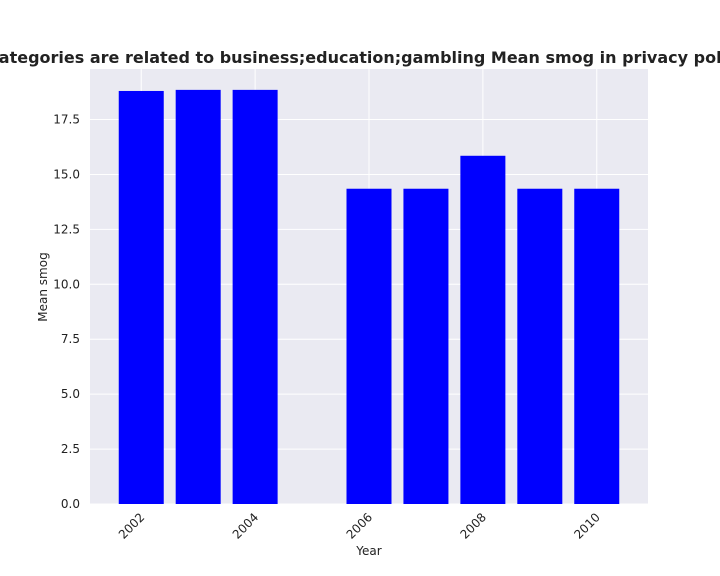 The image size is (720, 576). What do you see at coordinates (255, 296) in the screenshot?
I see `bar-2004` at bounding box center [255, 296].